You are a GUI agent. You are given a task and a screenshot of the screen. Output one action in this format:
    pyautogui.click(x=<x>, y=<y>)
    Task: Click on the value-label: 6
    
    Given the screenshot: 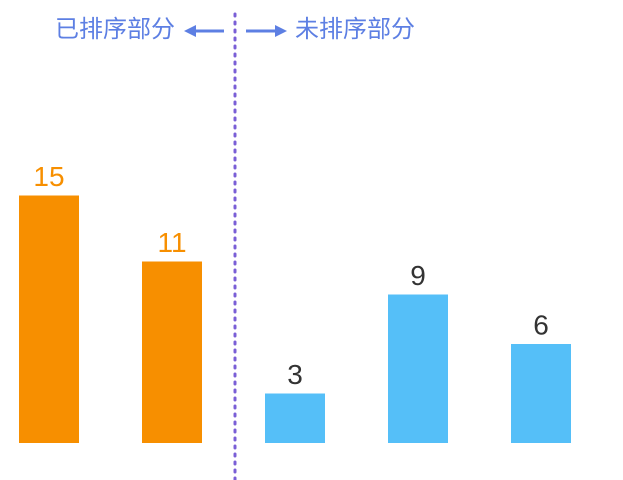 What is the action you would take?
    pyautogui.click(x=541, y=324)
    